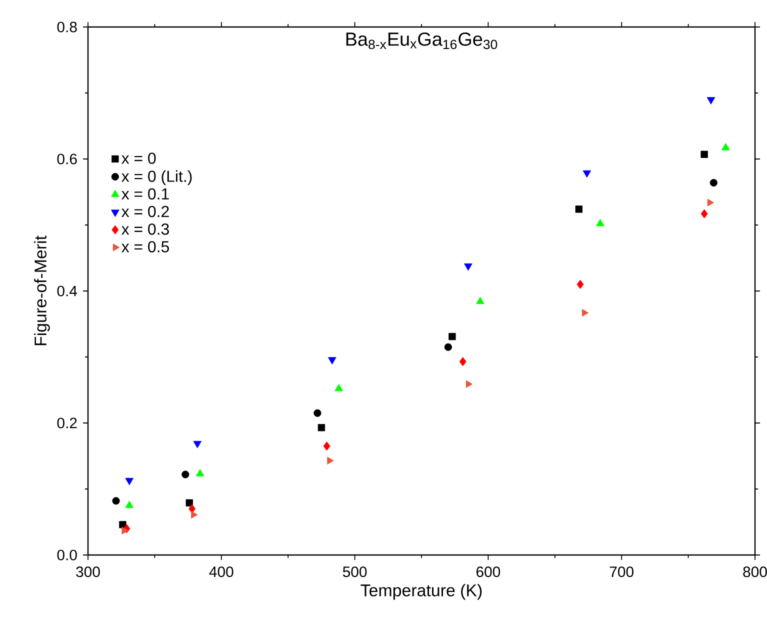 The height and width of the screenshot is (627, 767). Describe the element at coordinates (67, 159) in the screenshot. I see `y-tick-label: 0.6` at that location.